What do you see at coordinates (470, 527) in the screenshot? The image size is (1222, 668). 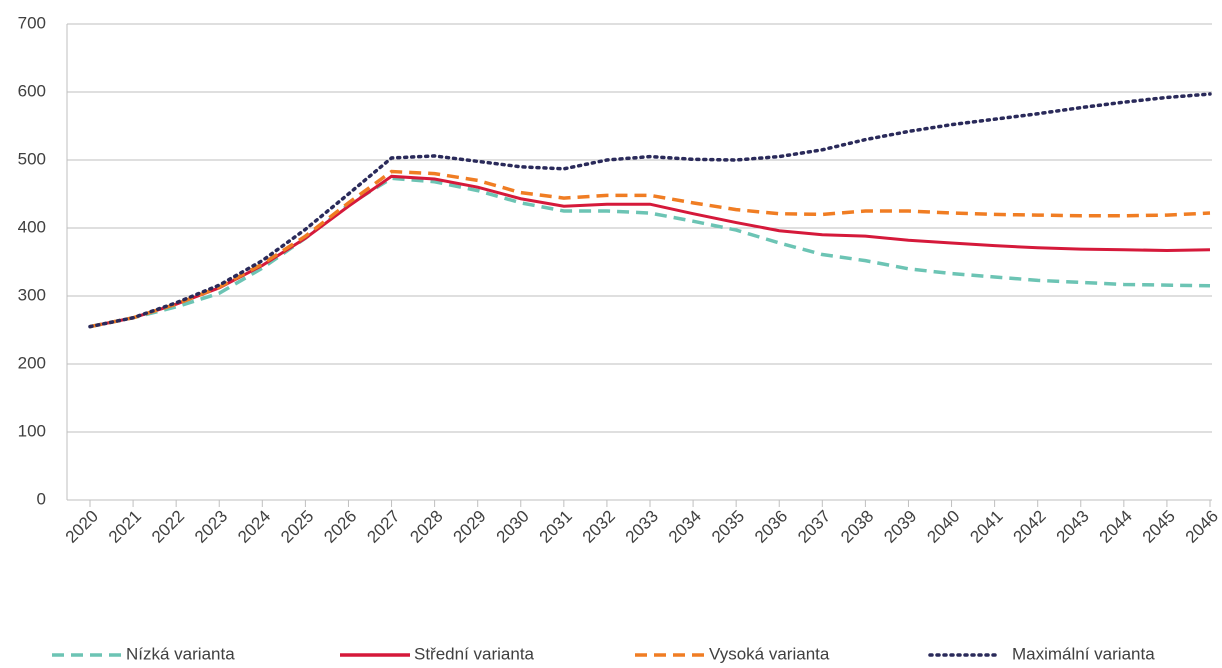 I see `x-tick-label: 2029` at bounding box center [470, 527].